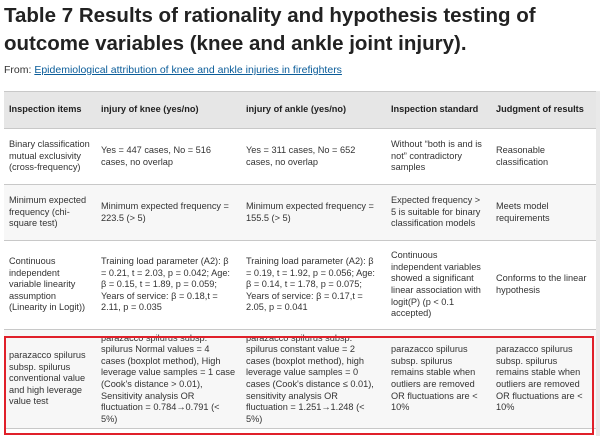  What do you see at coordinates (18, 70) in the screenshot?
I see `source-prefix: From:` at bounding box center [18, 70].